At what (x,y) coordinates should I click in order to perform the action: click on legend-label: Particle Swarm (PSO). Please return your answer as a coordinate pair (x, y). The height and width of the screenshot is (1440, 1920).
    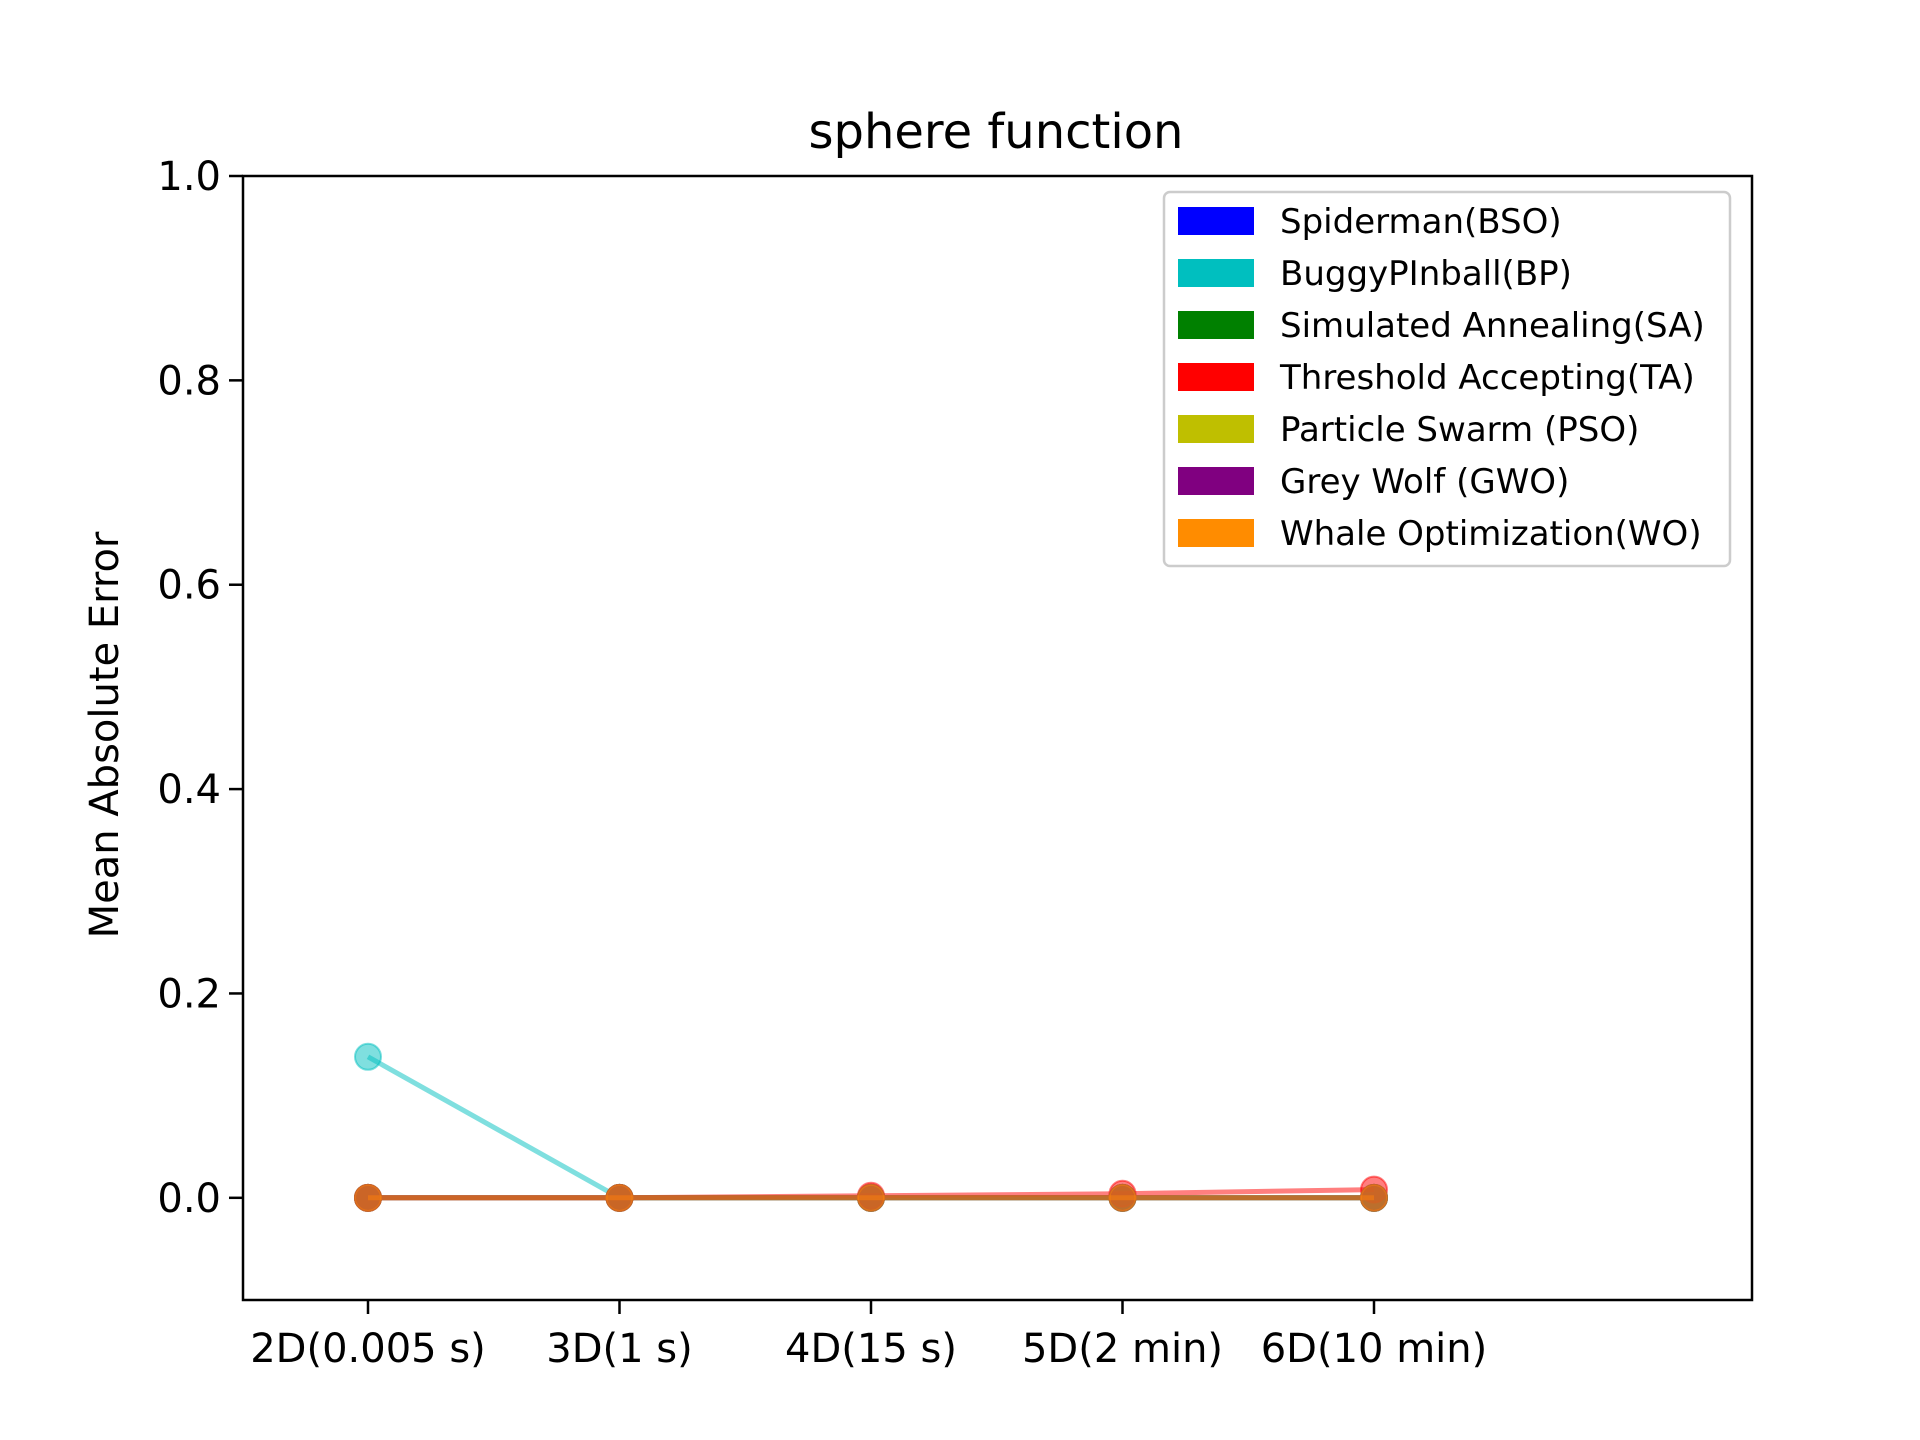
    Looking at the image, I should click on (1459, 430).